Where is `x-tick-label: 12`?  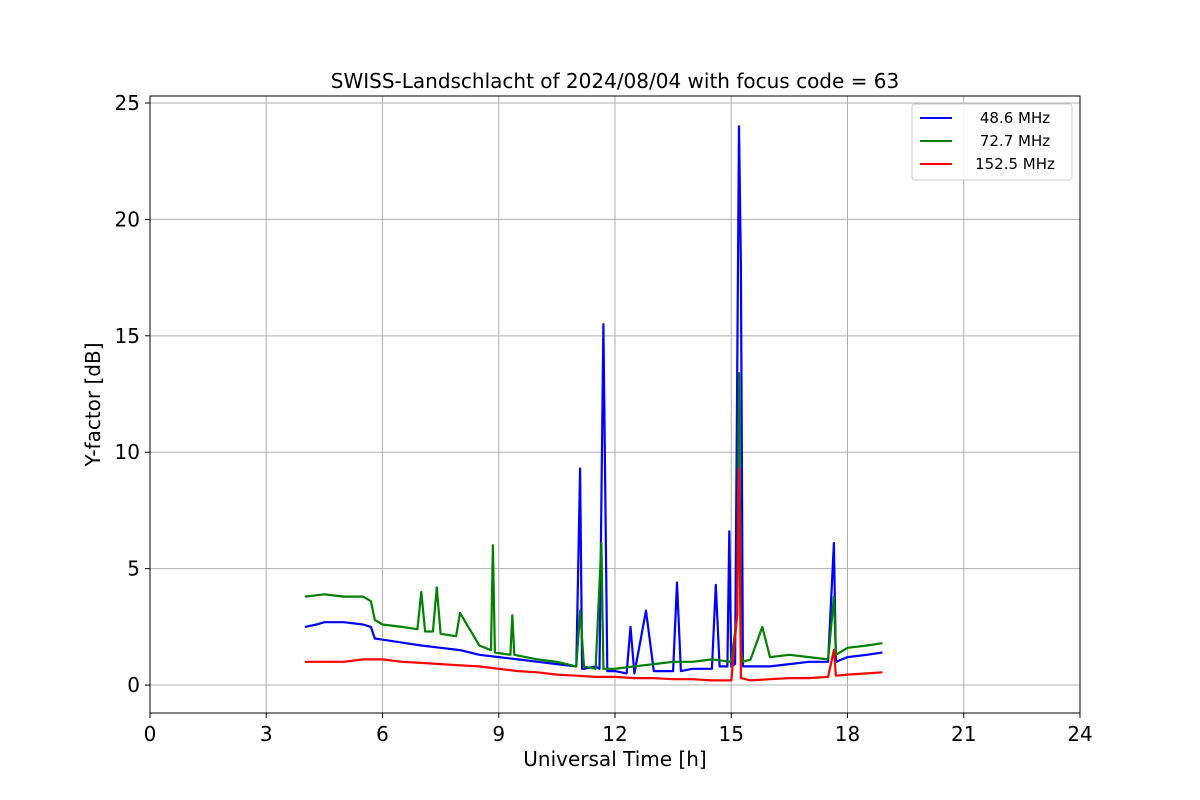
x-tick-label: 12 is located at coordinates (614, 734).